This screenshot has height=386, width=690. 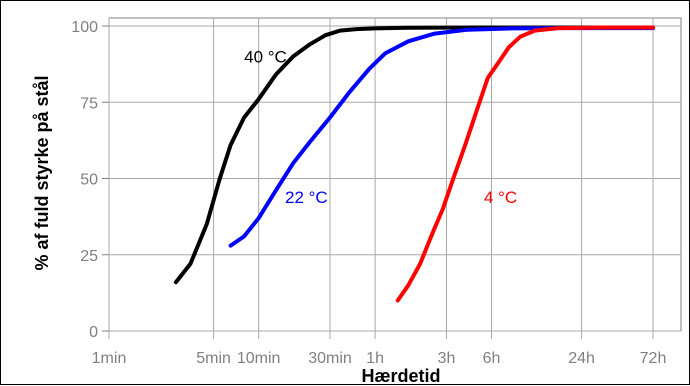 What do you see at coordinates (492, 358) in the screenshot?
I see `x-tick-label: 6h` at bounding box center [492, 358].